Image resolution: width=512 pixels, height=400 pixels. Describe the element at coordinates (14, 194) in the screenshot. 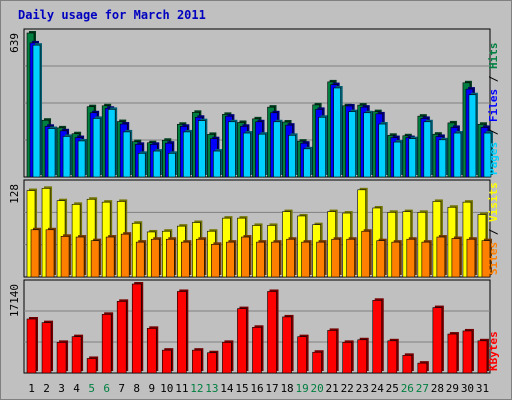

I see `y-max-label-visits-sites: 128` at that location.